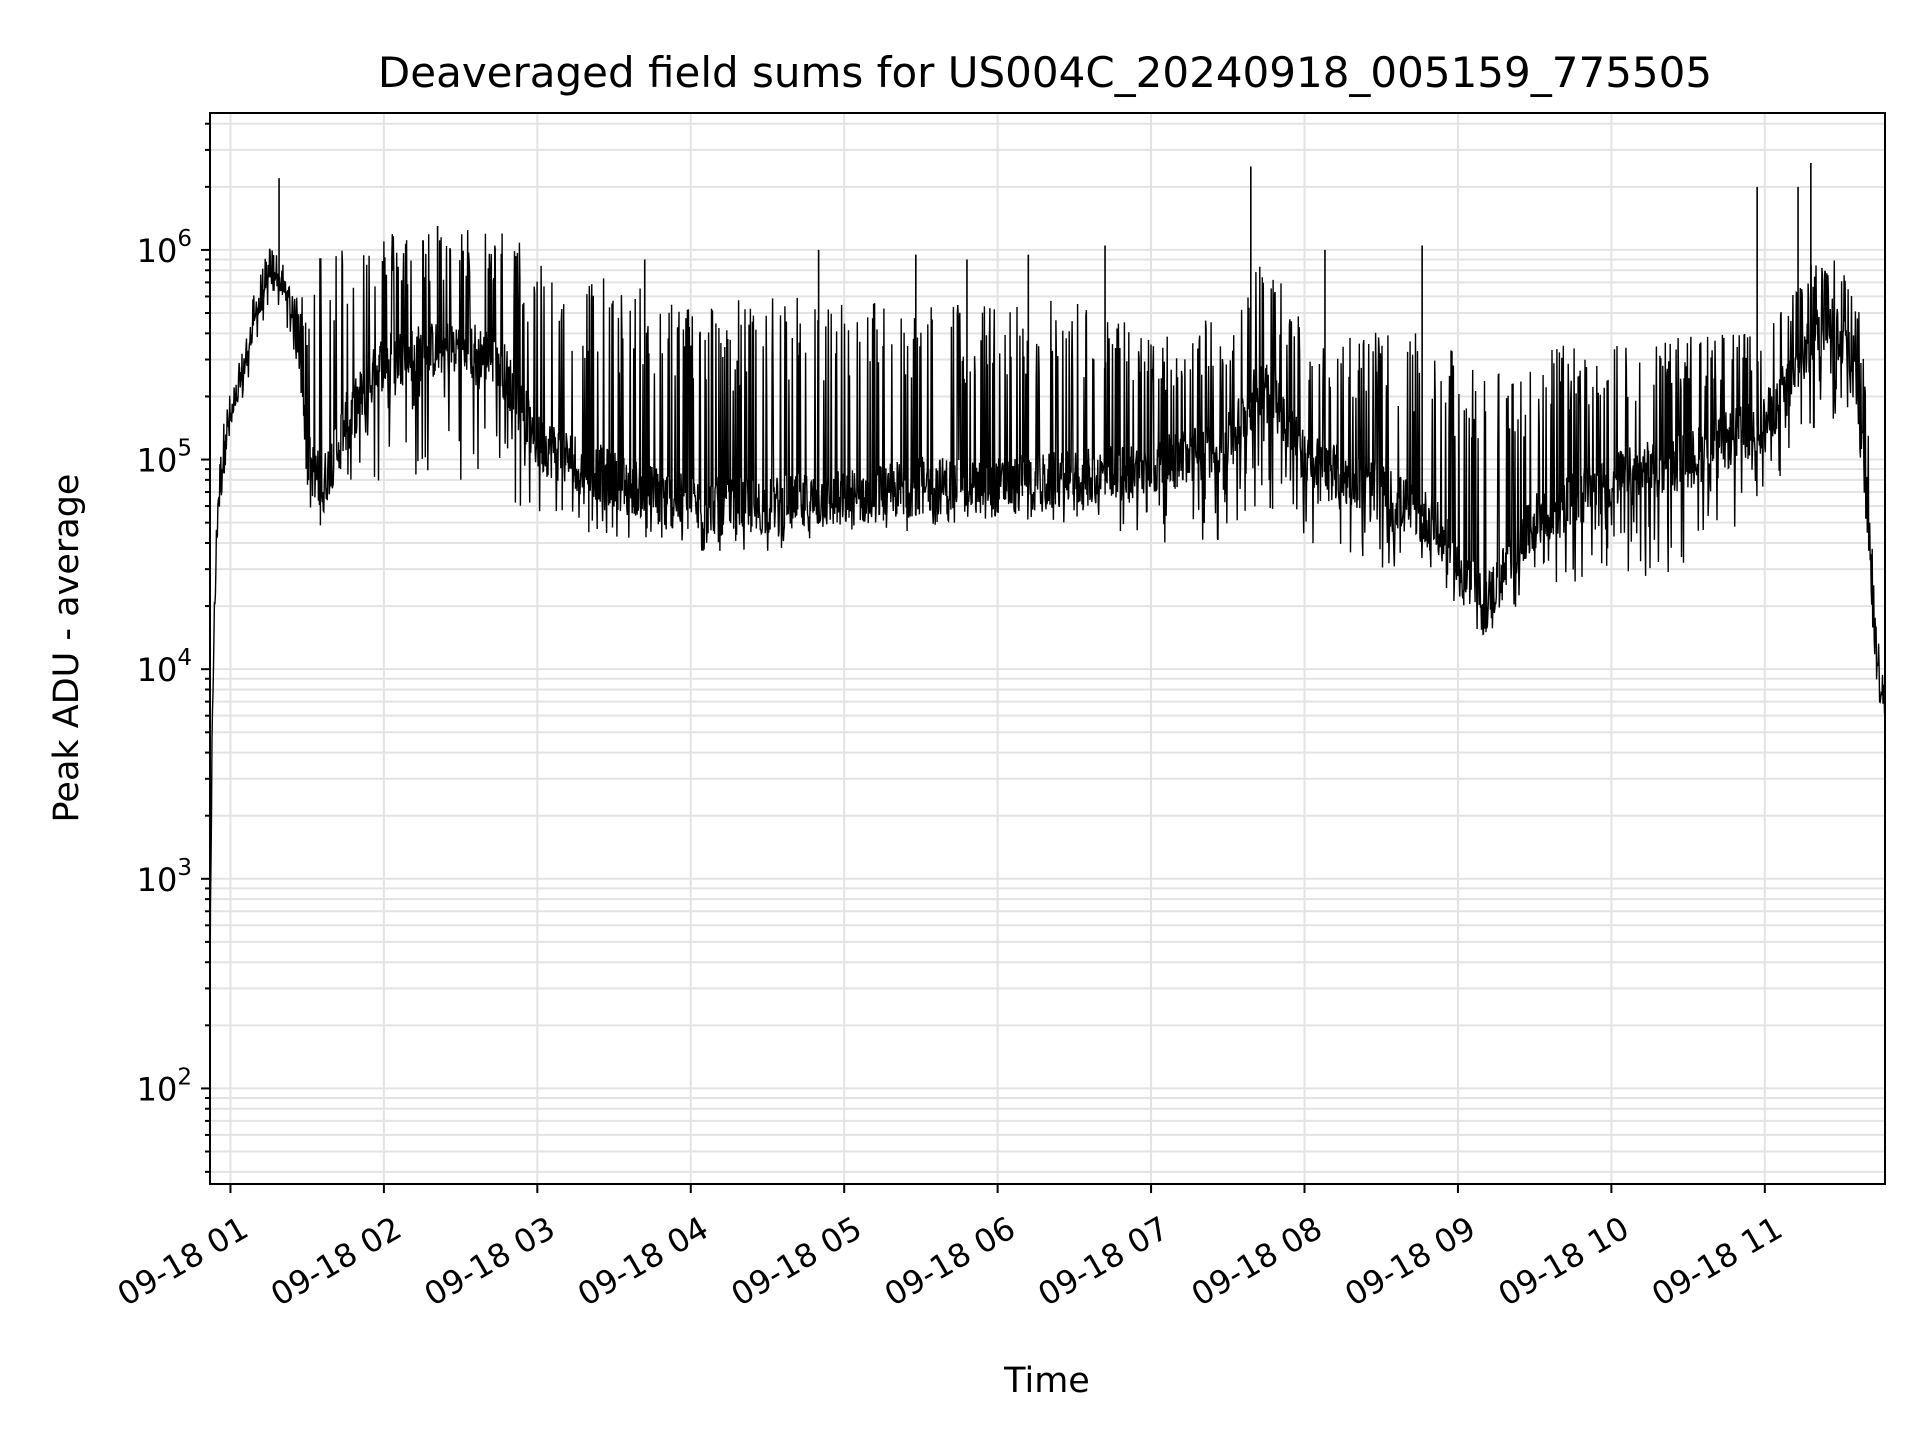 The height and width of the screenshot is (1440, 1920). What do you see at coordinates (336, 1261) in the screenshot?
I see `x-tick-label: 09-18 02` at bounding box center [336, 1261].